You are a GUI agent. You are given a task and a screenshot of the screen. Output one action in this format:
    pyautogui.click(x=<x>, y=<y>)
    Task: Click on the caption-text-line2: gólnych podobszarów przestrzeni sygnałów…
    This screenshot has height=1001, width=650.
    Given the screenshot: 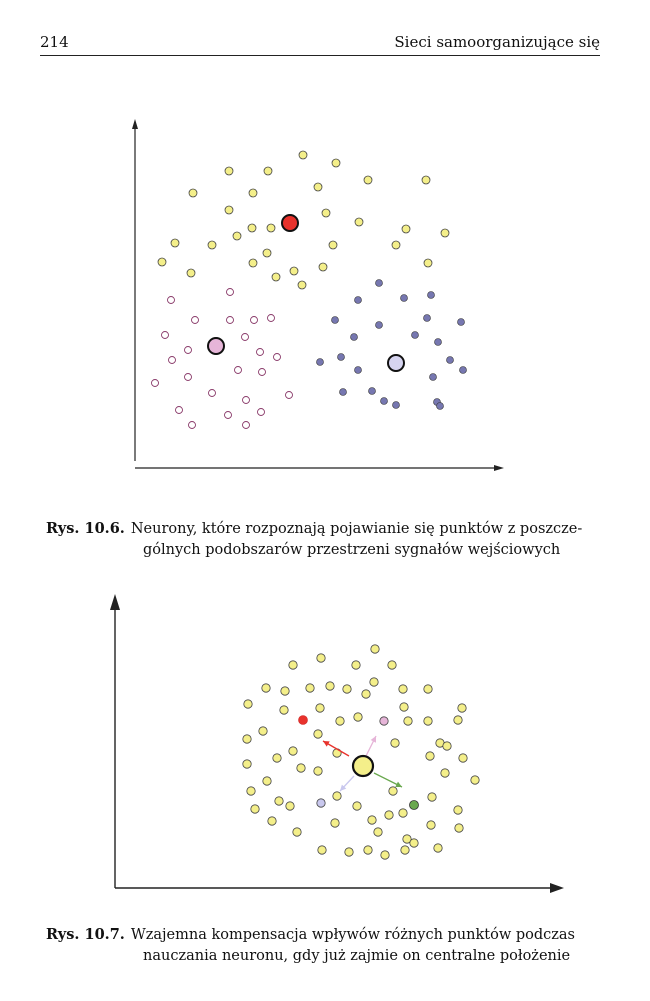 What is the action you would take?
    pyautogui.click(x=352, y=550)
    